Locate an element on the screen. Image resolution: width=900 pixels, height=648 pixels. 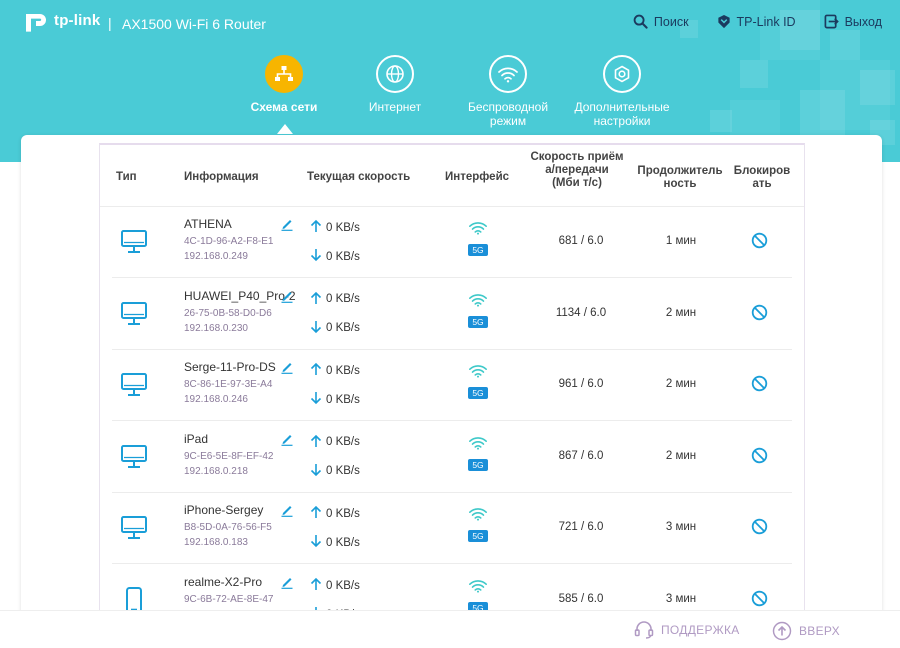
globe-icon is located at coordinates (395, 74).